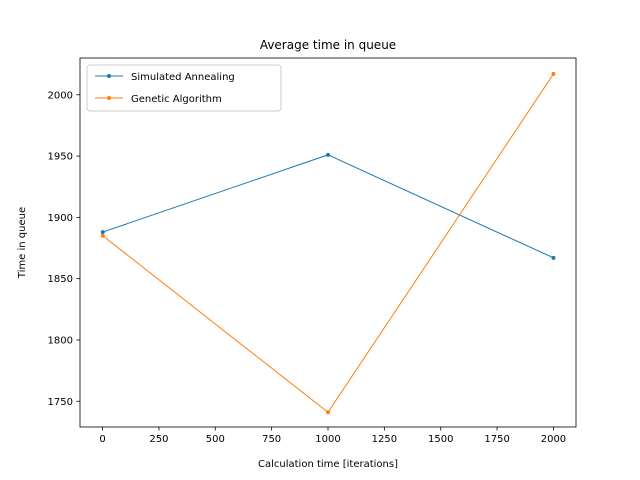  What do you see at coordinates (183, 77) in the screenshot?
I see `legend-label-simulated-annealing: Simulated Annealing` at bounding box center [183, 77].